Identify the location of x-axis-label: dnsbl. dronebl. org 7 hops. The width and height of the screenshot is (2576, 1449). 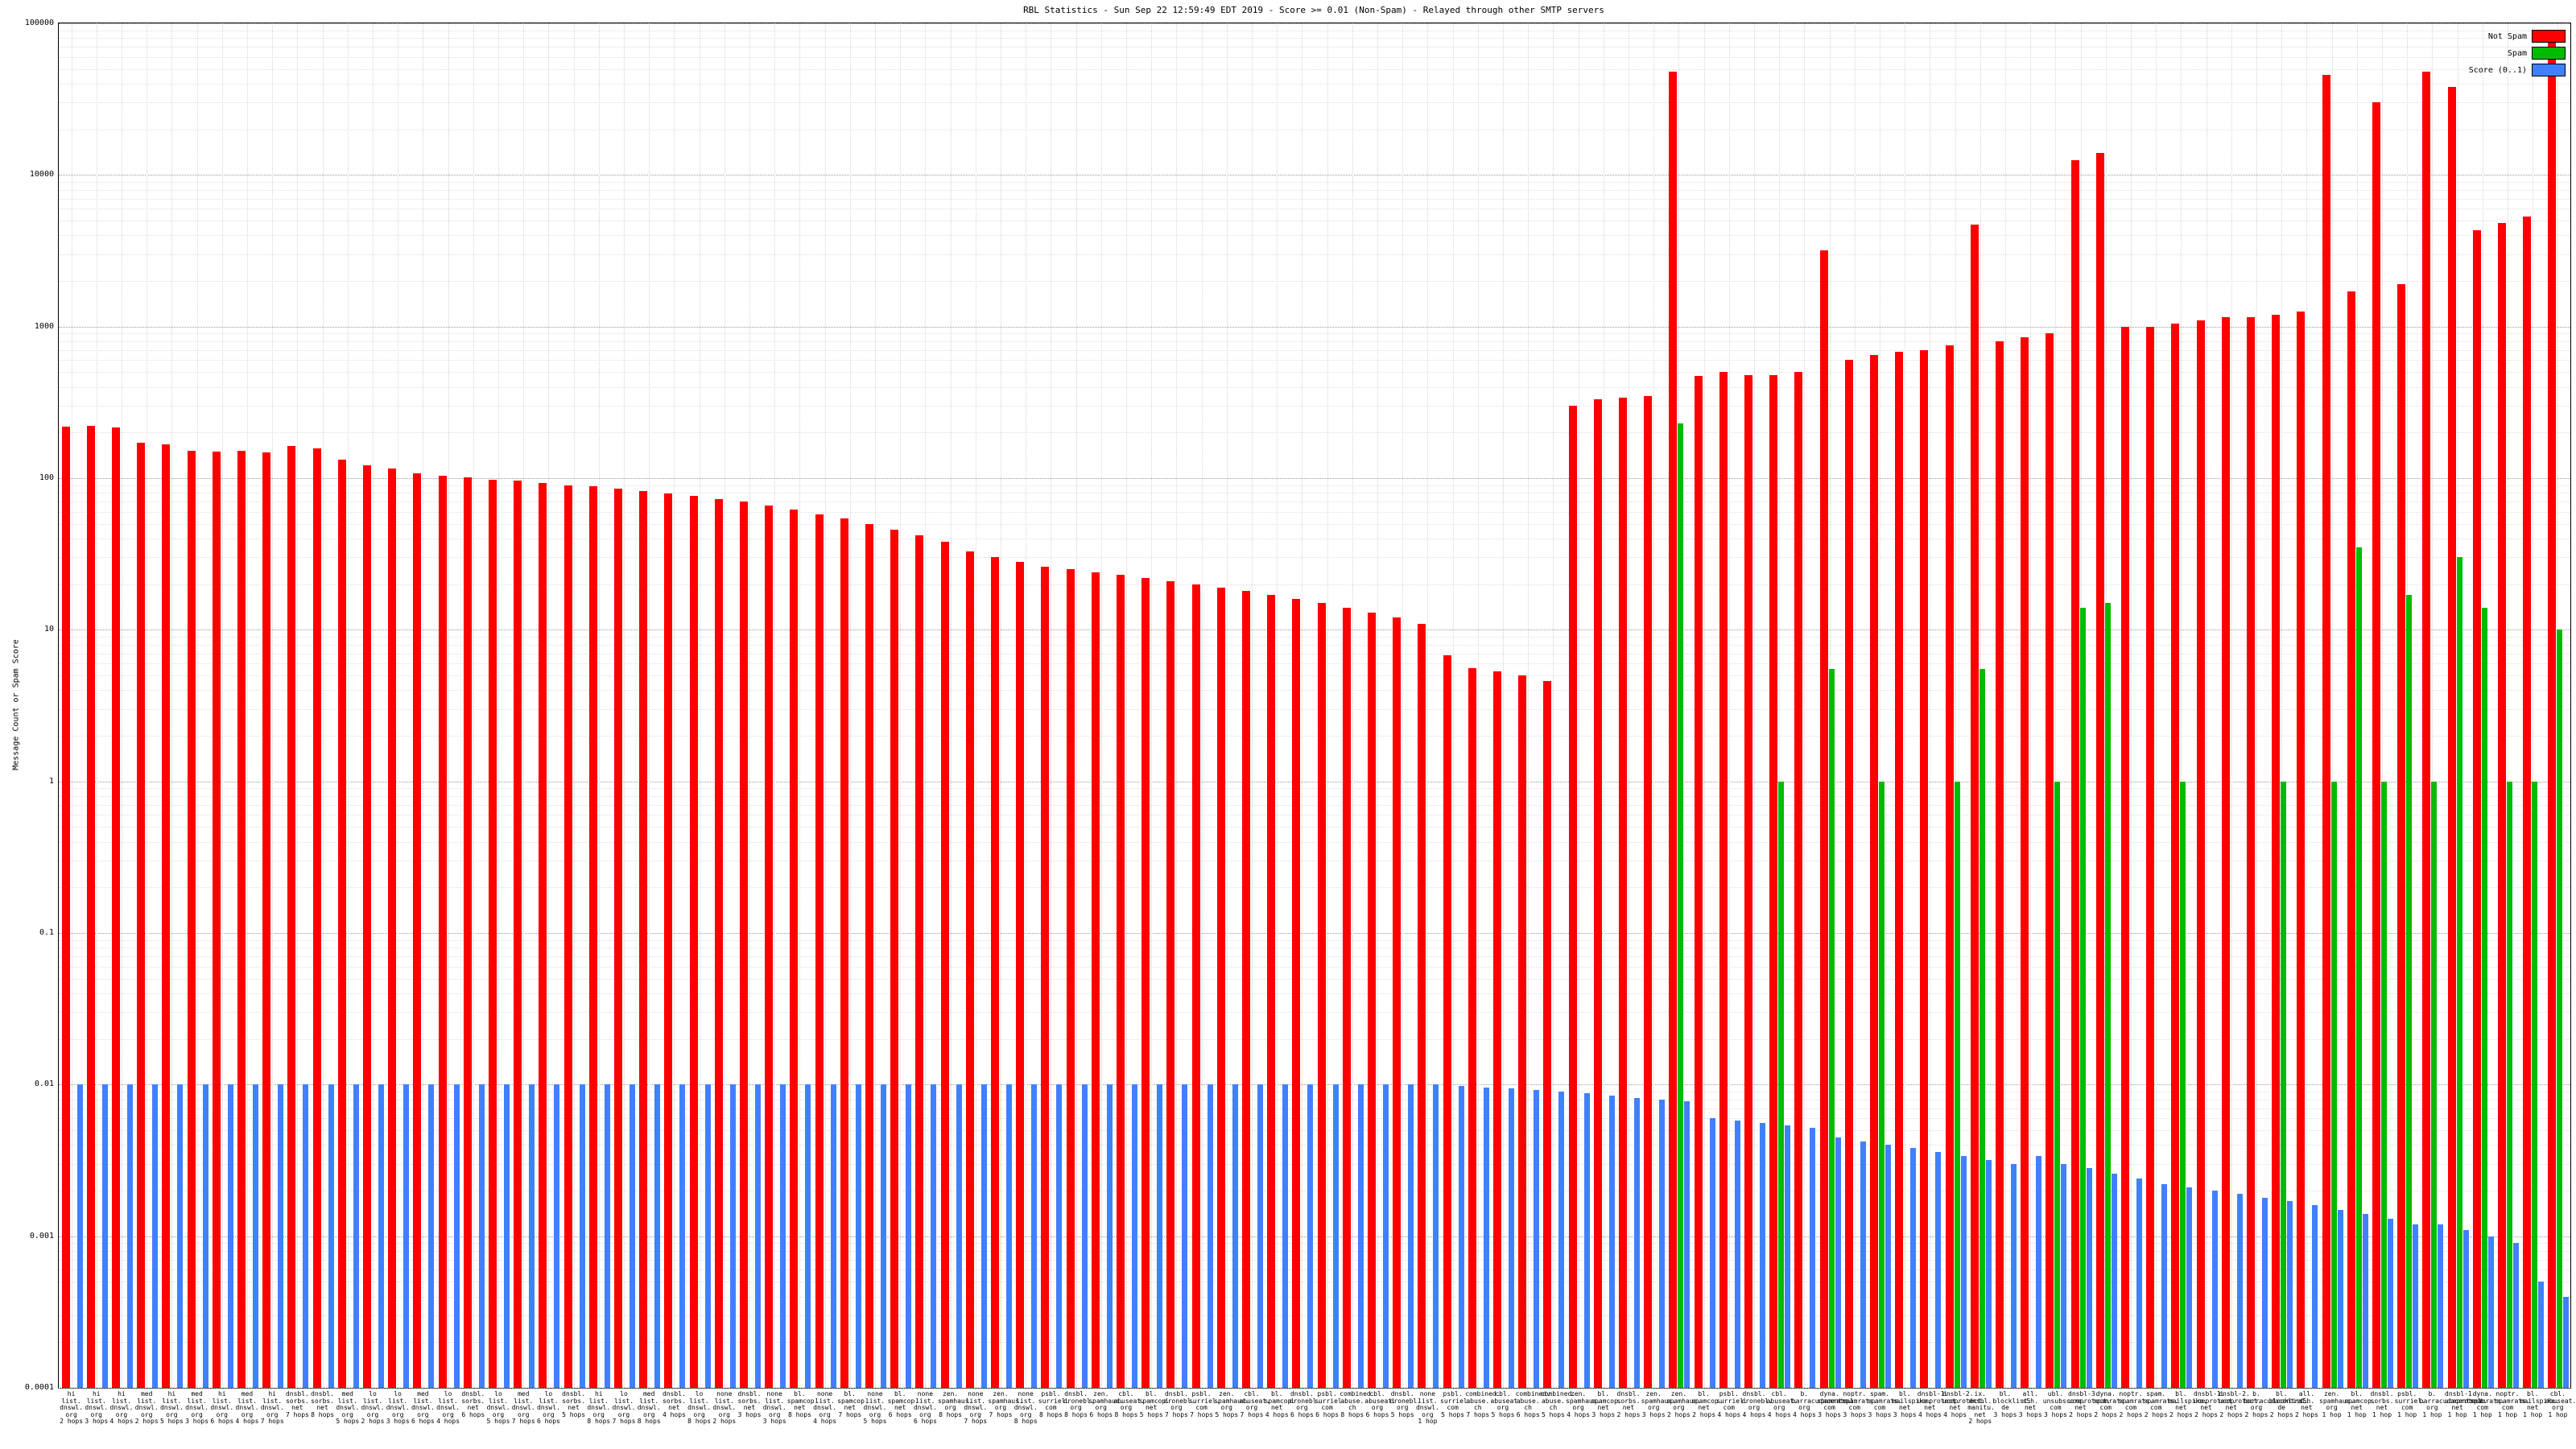
(1179, 1404).